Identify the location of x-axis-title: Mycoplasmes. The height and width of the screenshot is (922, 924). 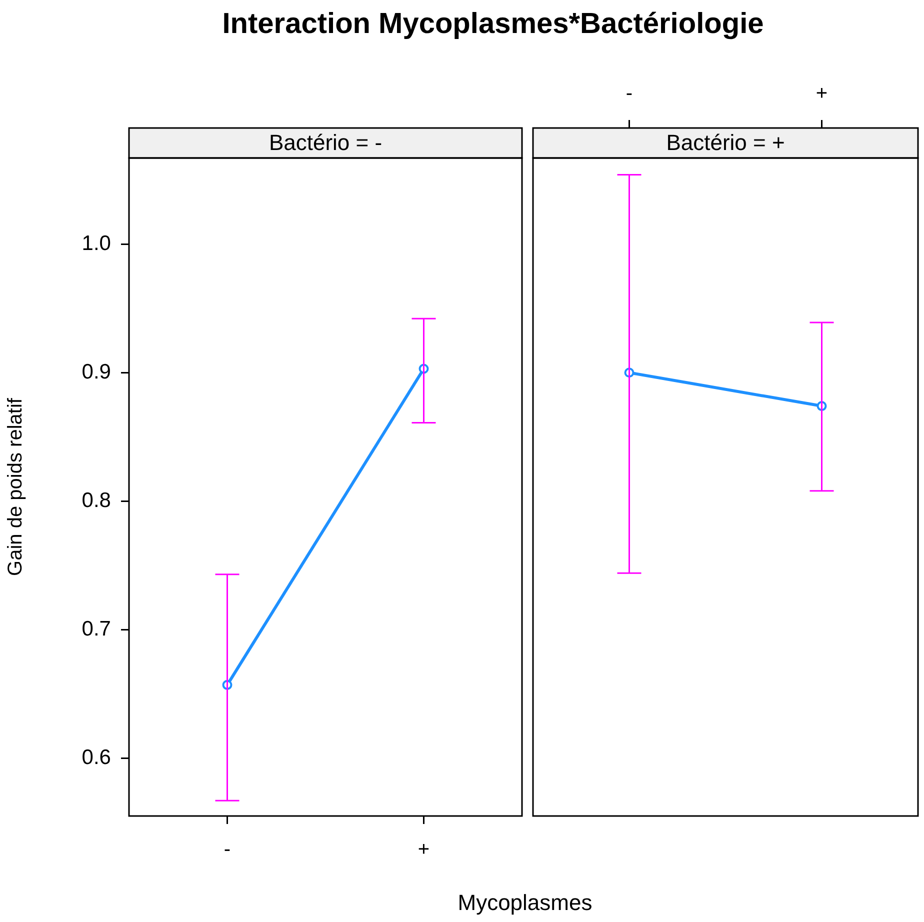
(525, 903).